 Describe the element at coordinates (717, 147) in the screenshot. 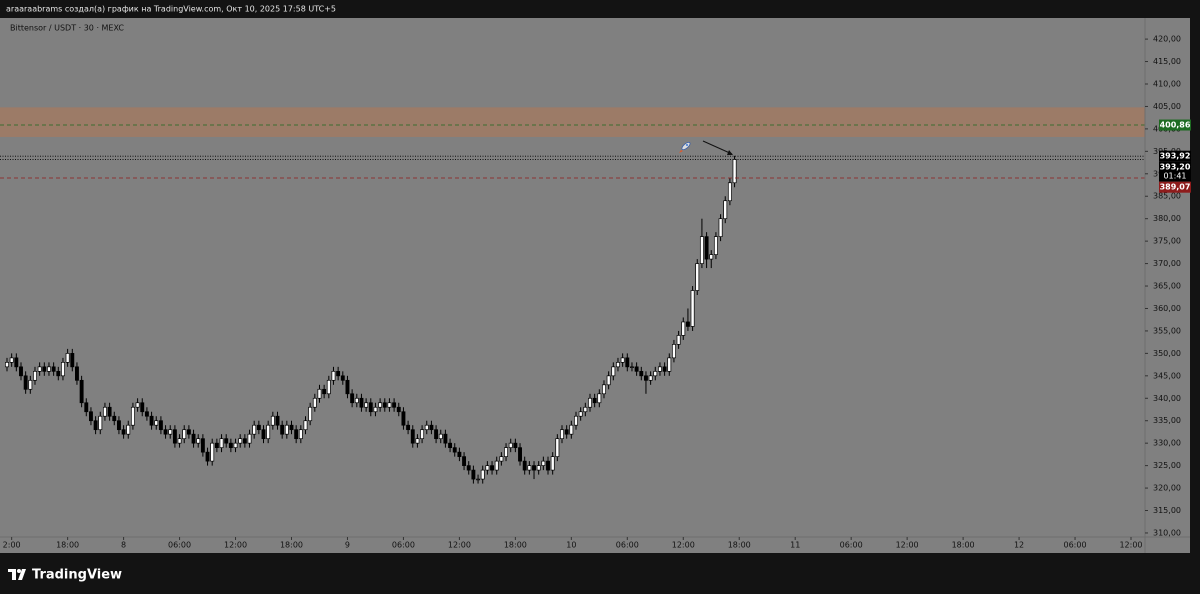

I see `arrow-annotation` at that location.